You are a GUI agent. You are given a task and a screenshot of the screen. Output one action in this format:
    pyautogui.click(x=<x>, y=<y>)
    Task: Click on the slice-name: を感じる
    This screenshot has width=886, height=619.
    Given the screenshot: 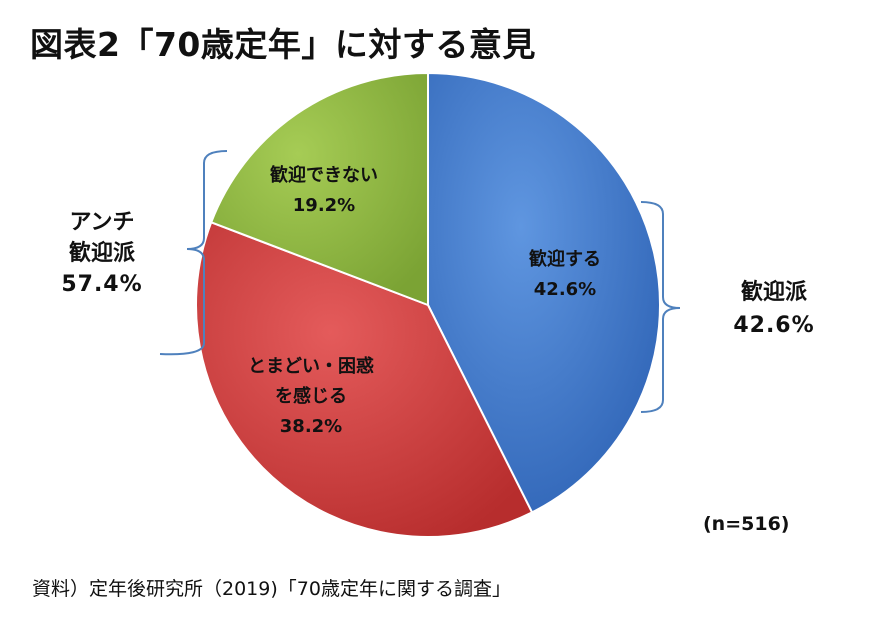 What is the action you would take?
    pyautogui.click(x=311, y=396)
    